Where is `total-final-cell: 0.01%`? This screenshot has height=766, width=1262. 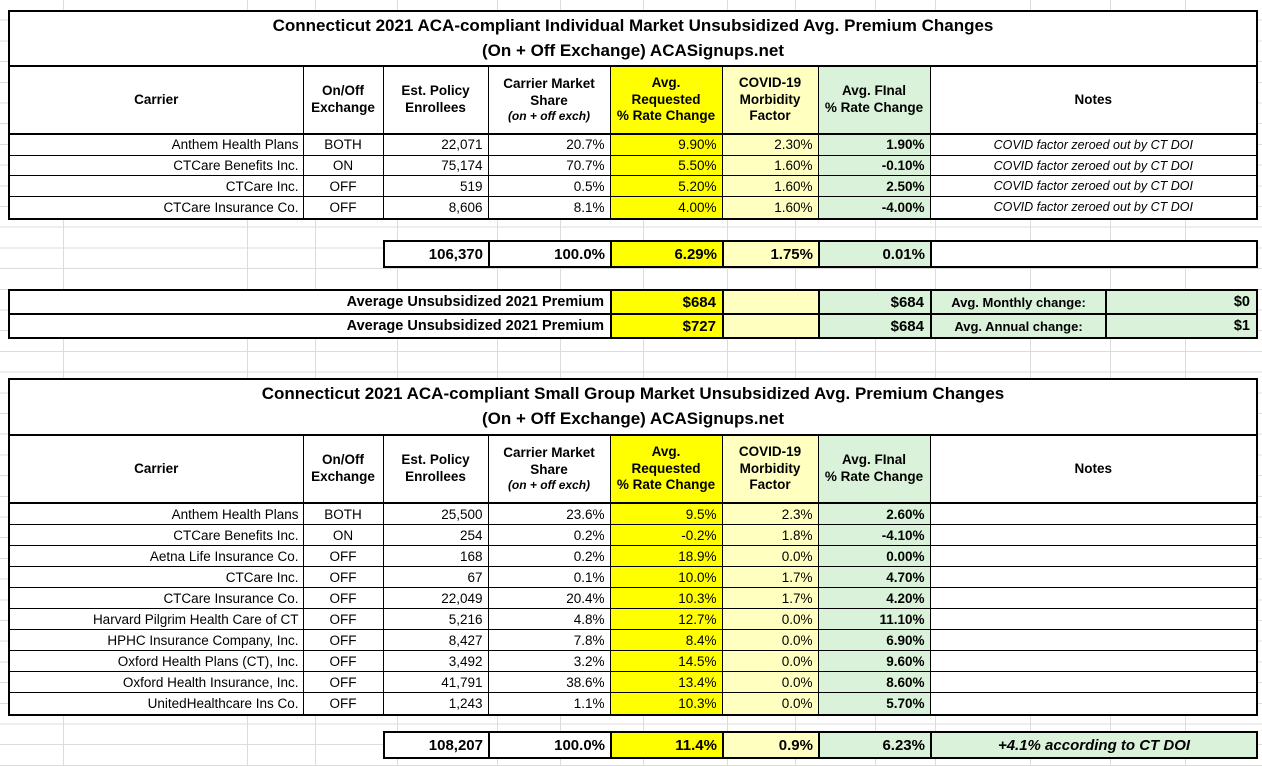 total-final-cell: 0.01% is located at coordinates (874, 254).